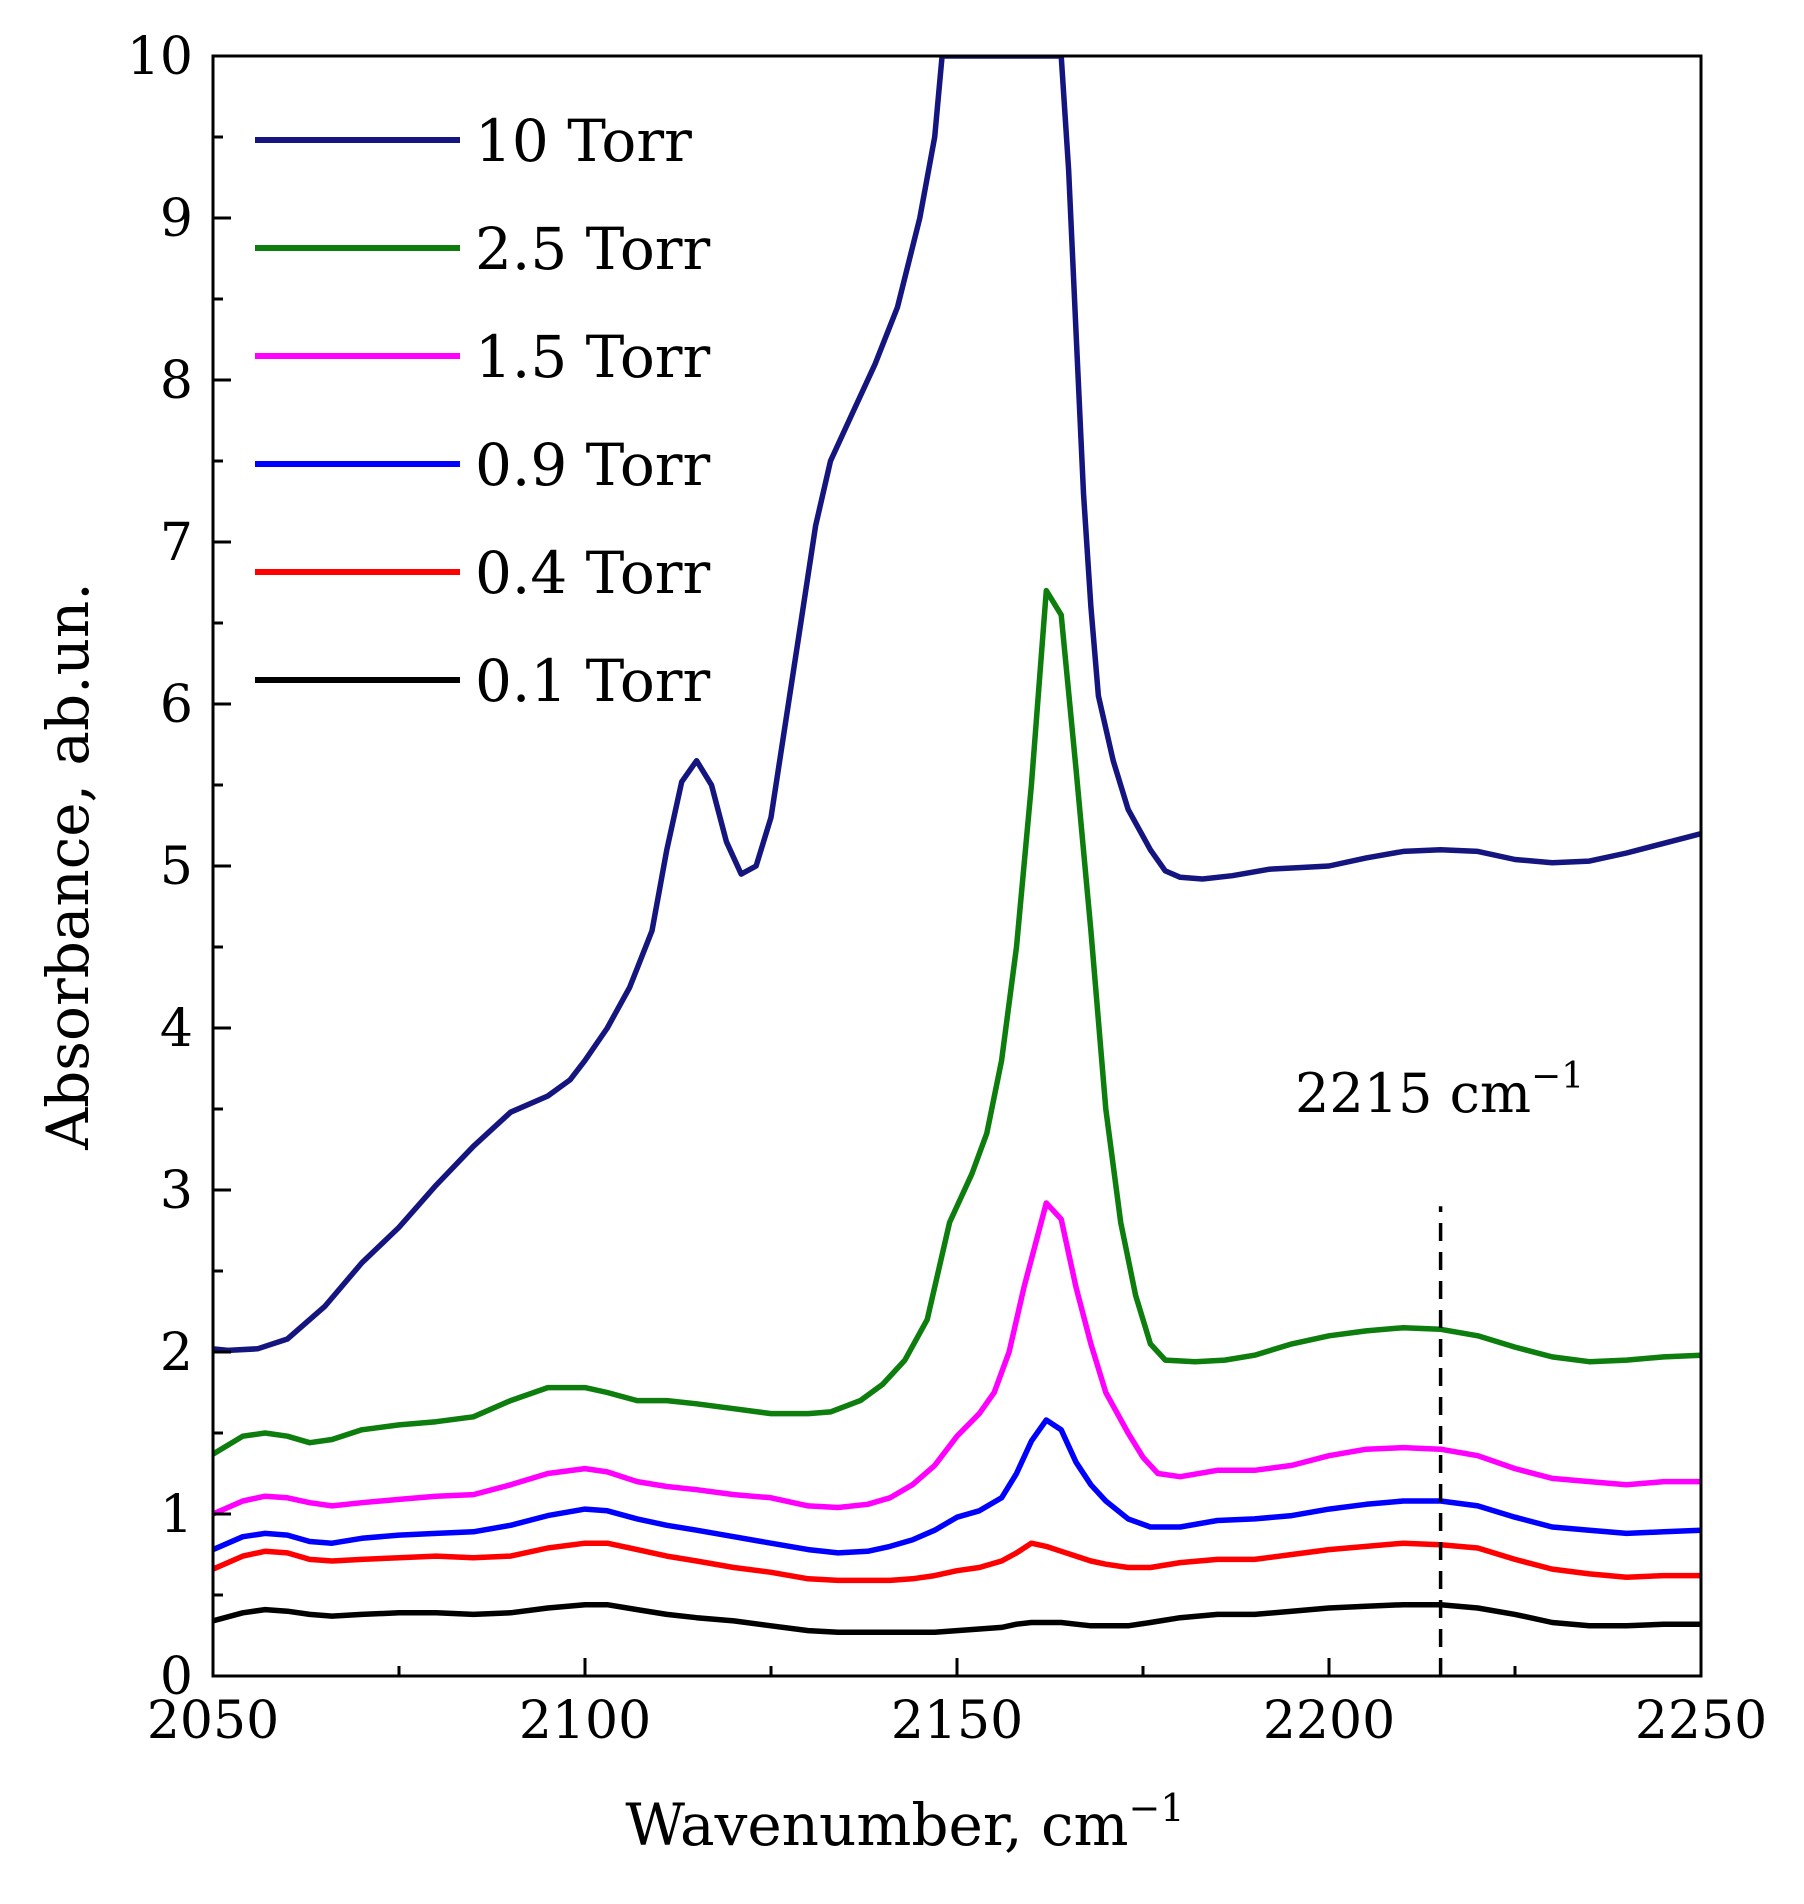 The image size is (1804, 1904). I want to click on x-tick-label: 2250, so click(1701, 1721).